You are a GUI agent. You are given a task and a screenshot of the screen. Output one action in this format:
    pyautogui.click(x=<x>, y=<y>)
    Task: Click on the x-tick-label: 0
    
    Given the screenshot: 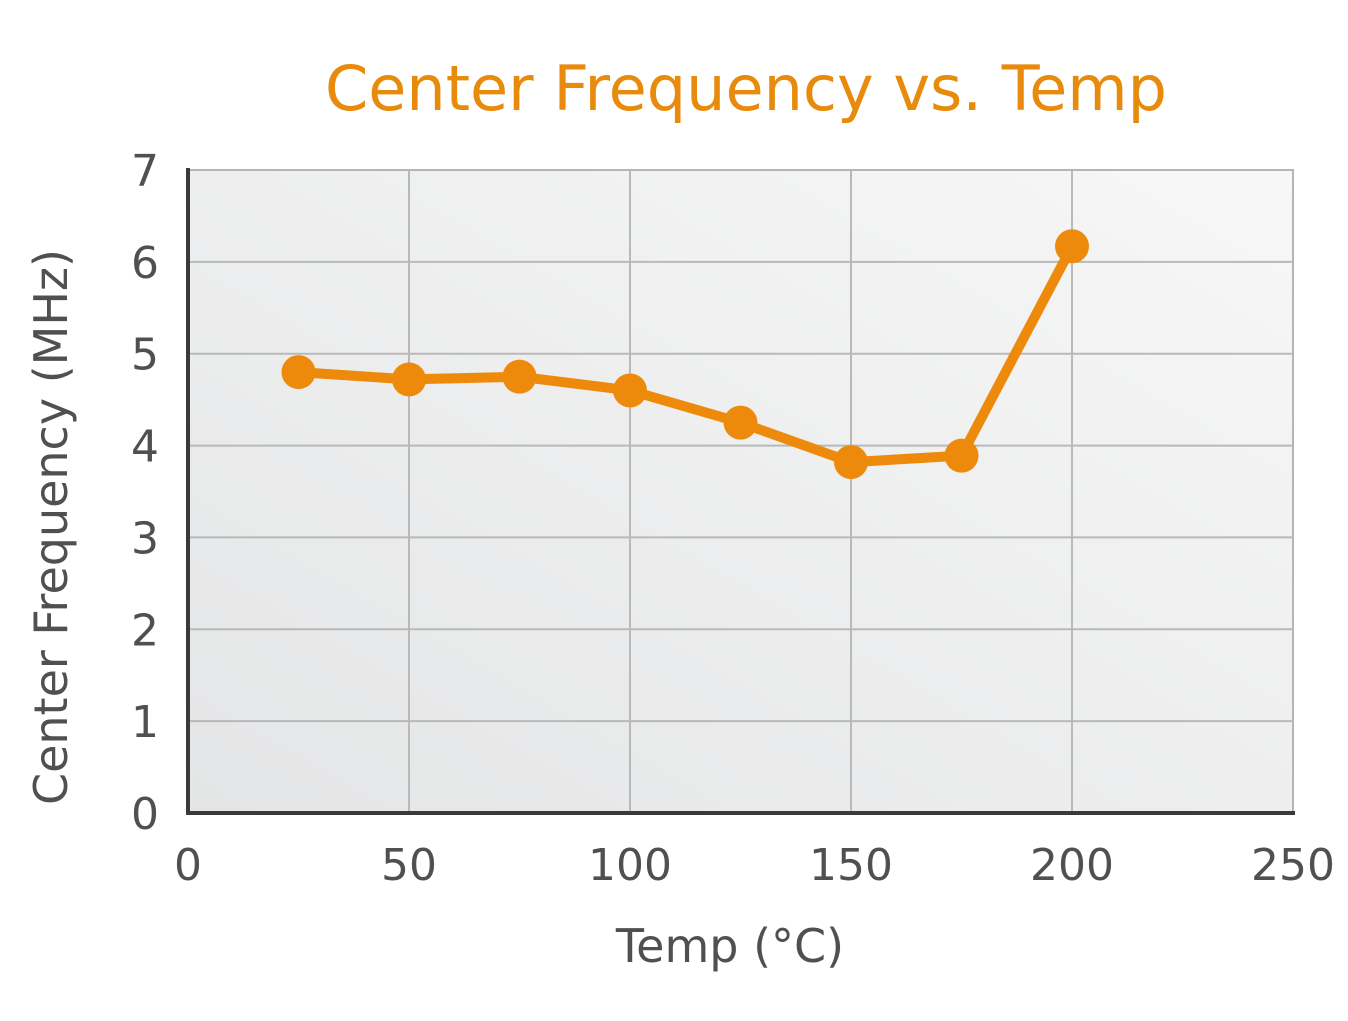 What is the action you would take?
    pyautogui.click(x=188, y=865)
    